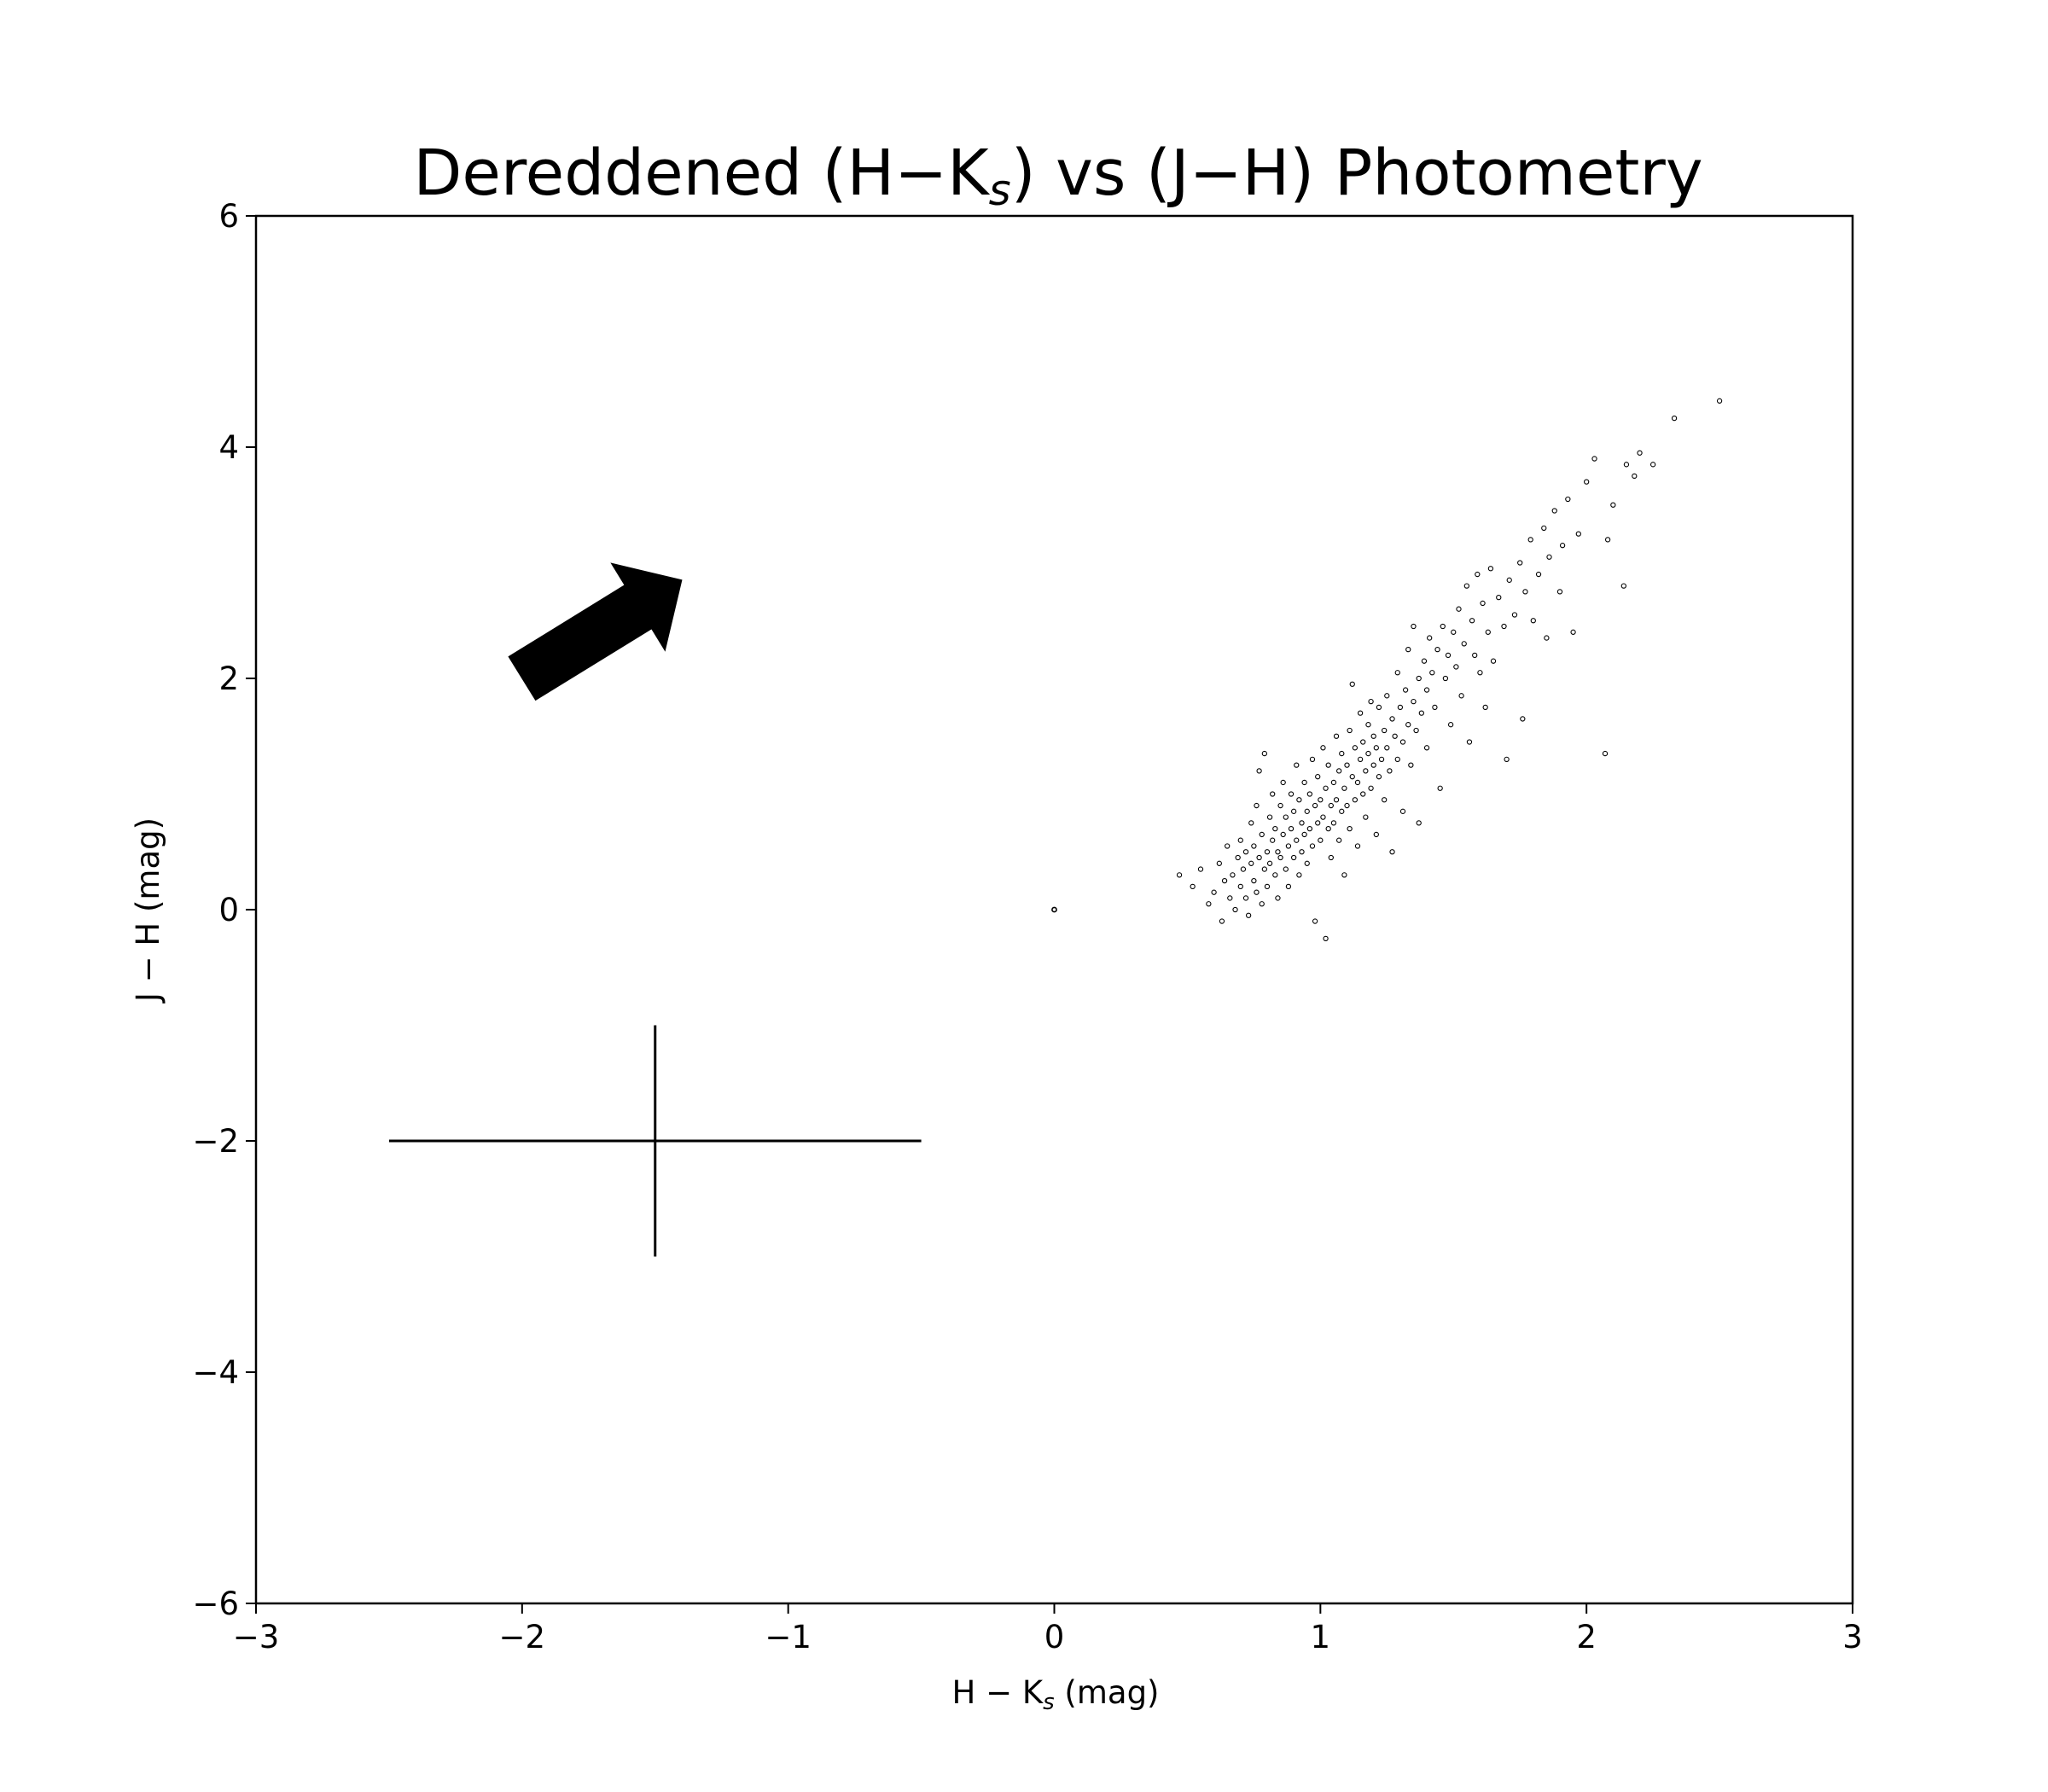 The height and width of the screenshot is (1792, 2048). I want to click on chart-title-main: Dereddened (H−K, so click(702, 173).